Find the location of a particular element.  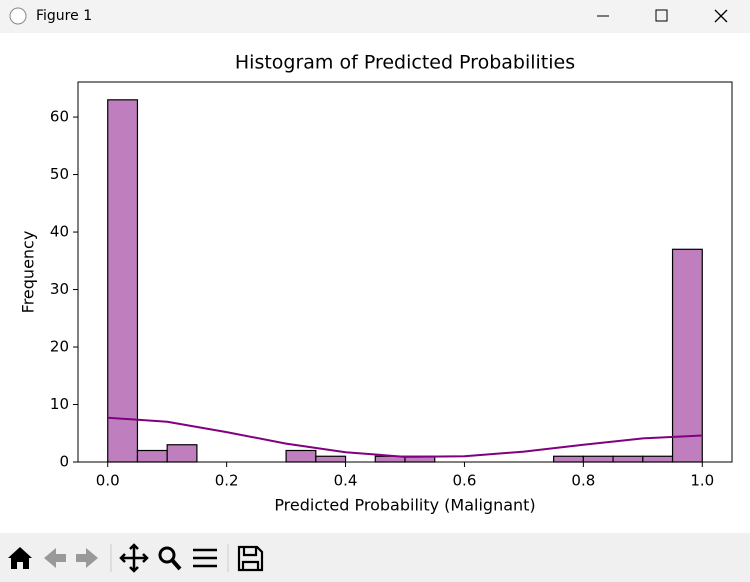

y-tick-label: 60 is located at coordinates (59, 117).